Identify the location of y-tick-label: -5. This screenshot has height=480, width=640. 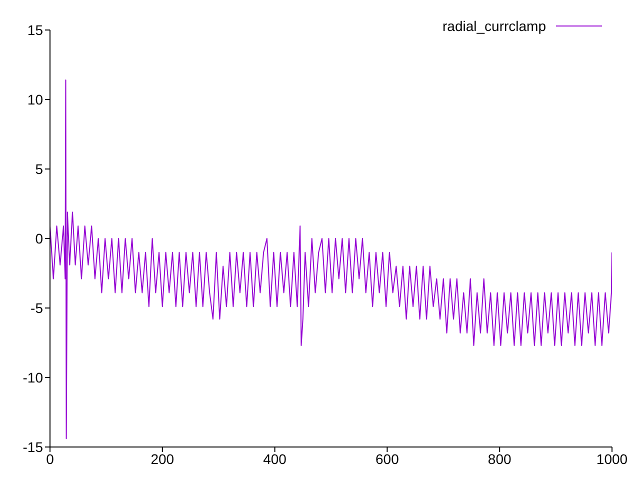
(37, 308).